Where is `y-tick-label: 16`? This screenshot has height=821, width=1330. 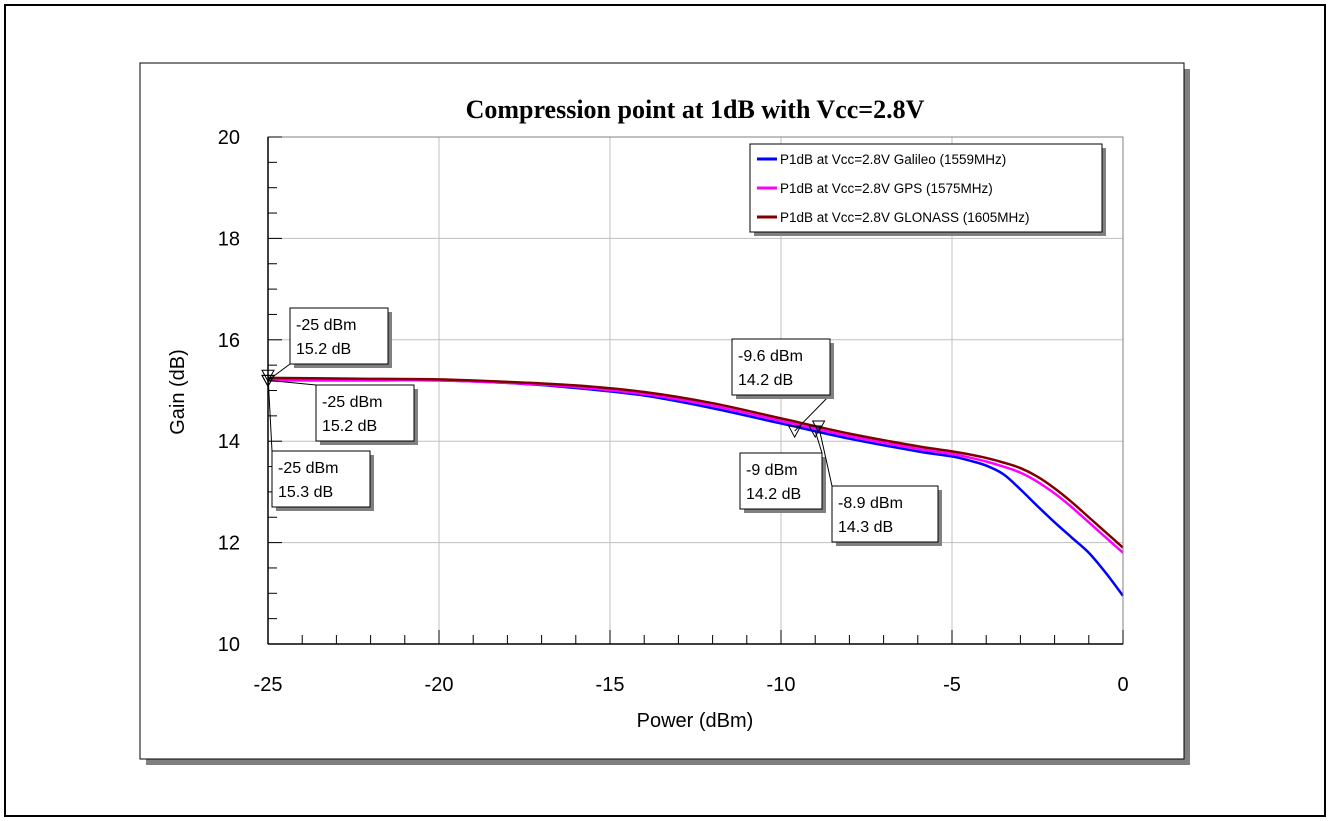
y-tick-label: 16 is located at coordinates (229, 341).